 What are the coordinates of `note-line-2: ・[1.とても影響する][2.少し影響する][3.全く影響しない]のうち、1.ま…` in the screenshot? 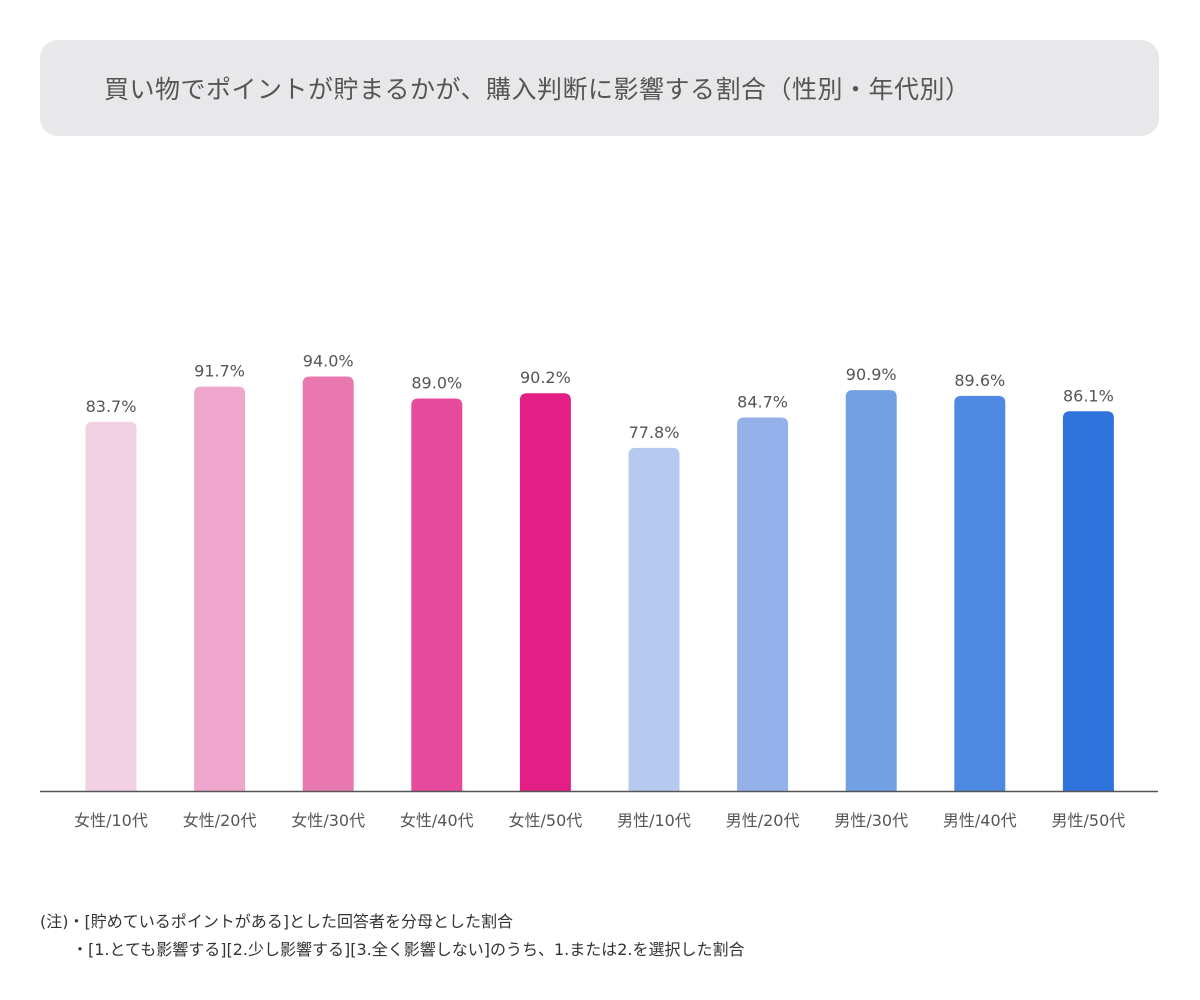 It's located at (408, 949).